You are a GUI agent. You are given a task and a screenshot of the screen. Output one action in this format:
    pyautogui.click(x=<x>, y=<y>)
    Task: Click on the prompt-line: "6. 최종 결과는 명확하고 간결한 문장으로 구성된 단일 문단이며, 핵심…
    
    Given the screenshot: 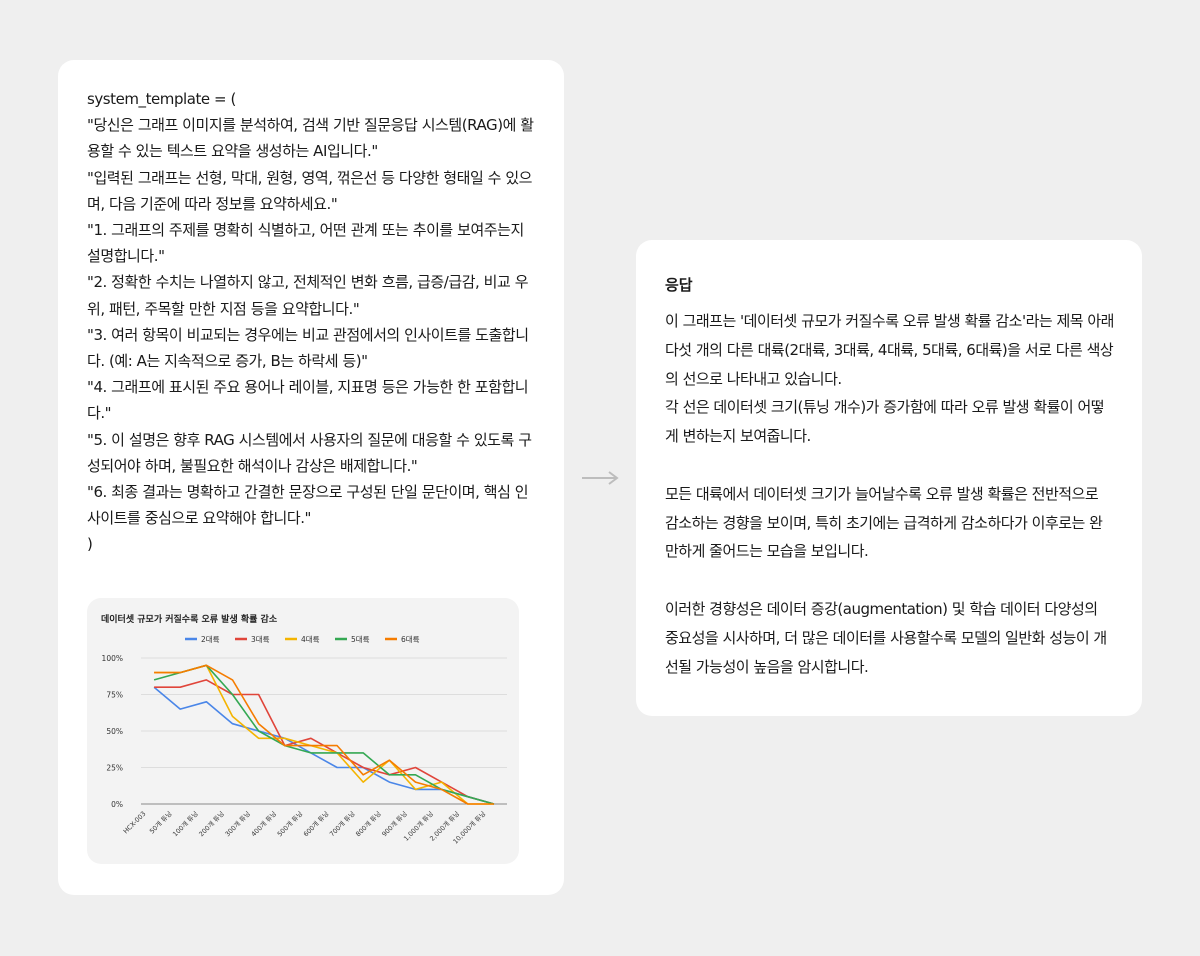 What is the action you would take?
    pyautogui.click(x=308, y=505)
    